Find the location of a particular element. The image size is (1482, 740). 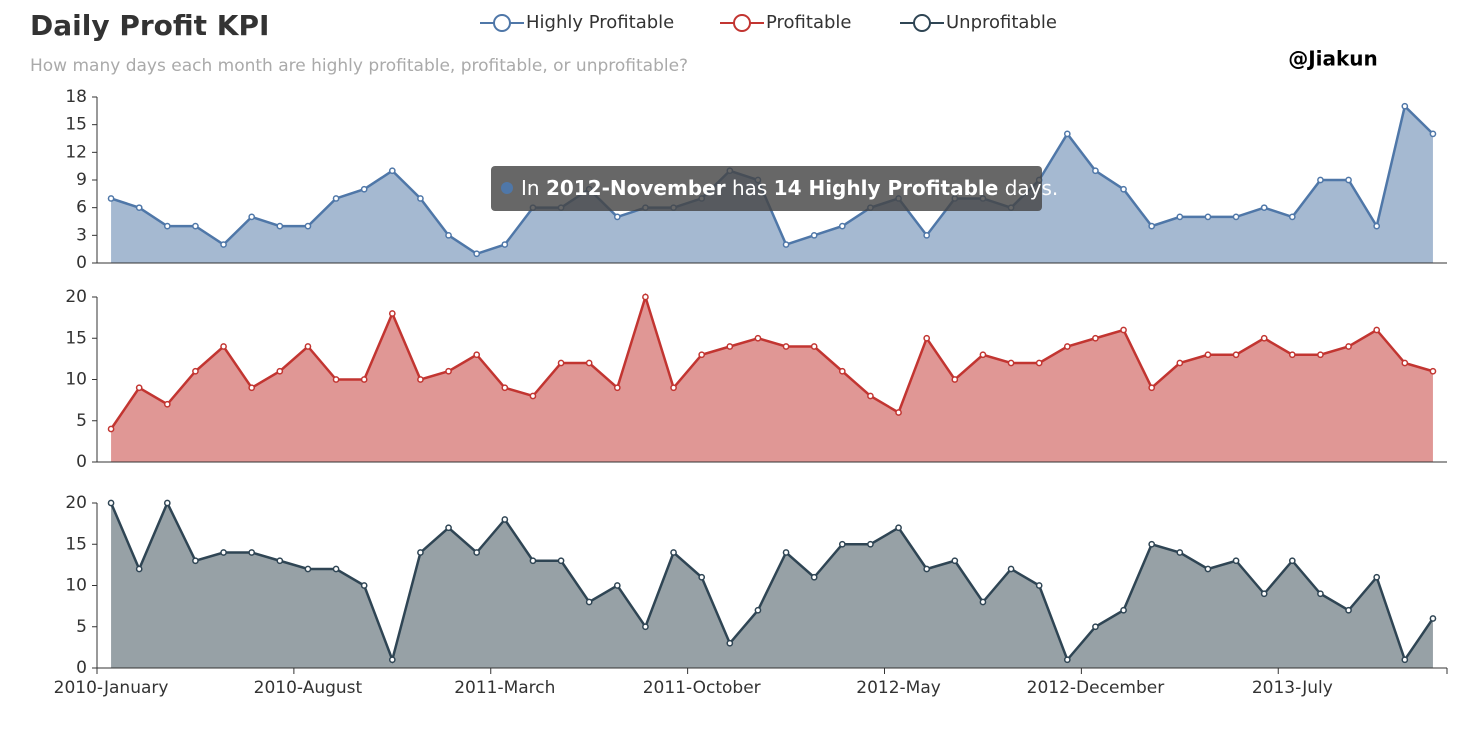

y-tick-label: 12 is located at coordinates (76, 152).